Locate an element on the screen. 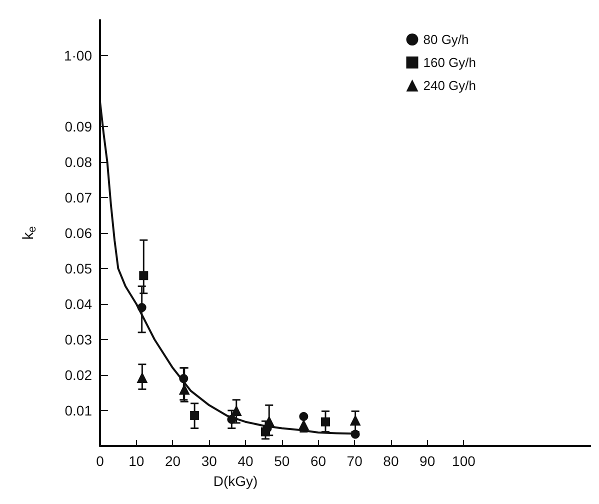 This screenshot has height=504, width=599. x-tick-label: 70 is located at coordinates (354, 461).